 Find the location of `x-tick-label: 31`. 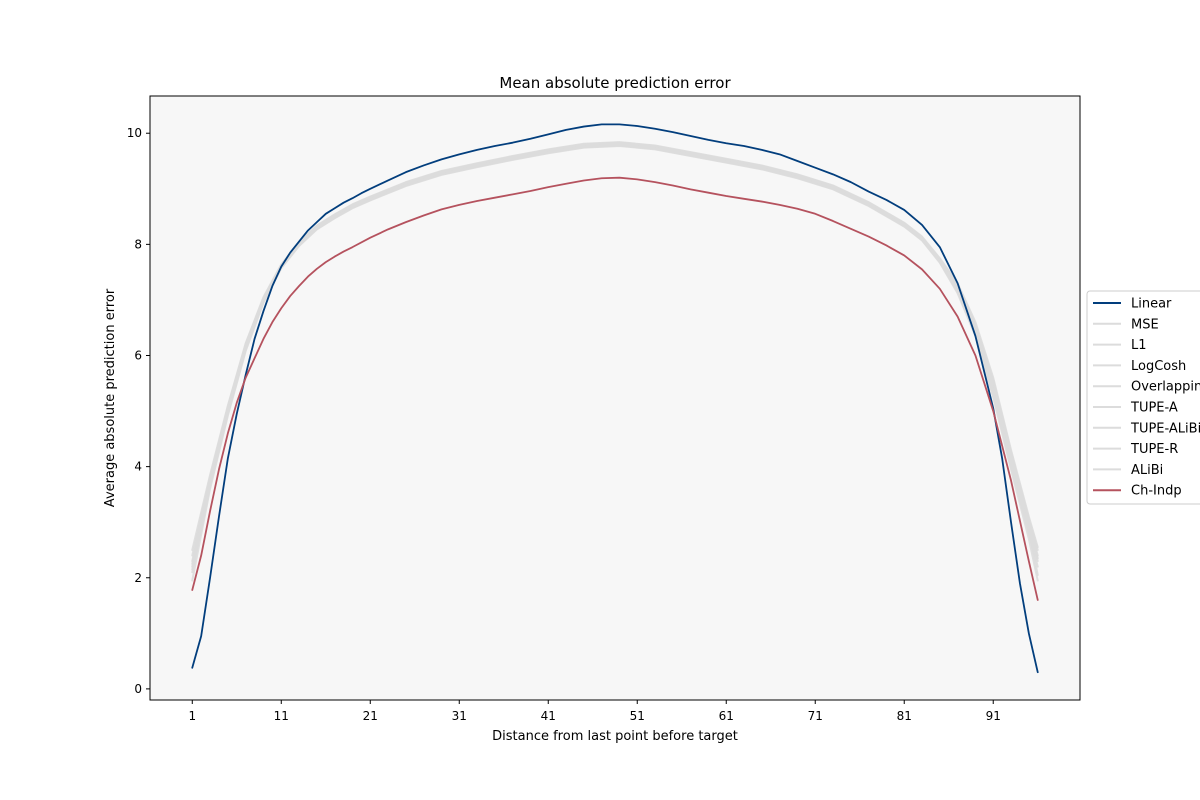

x-tick-label: 31 is located at coordinates (459, 716).